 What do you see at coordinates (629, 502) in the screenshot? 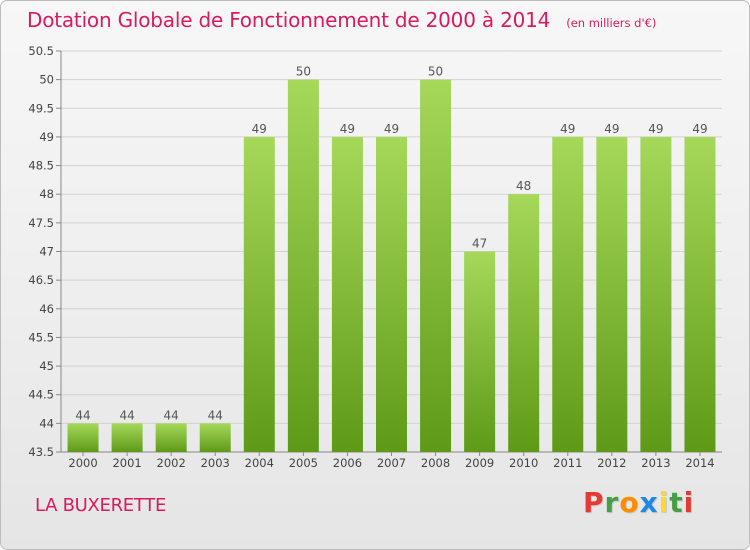
I see `logo-letter: o` at bounding box center [629, 502].